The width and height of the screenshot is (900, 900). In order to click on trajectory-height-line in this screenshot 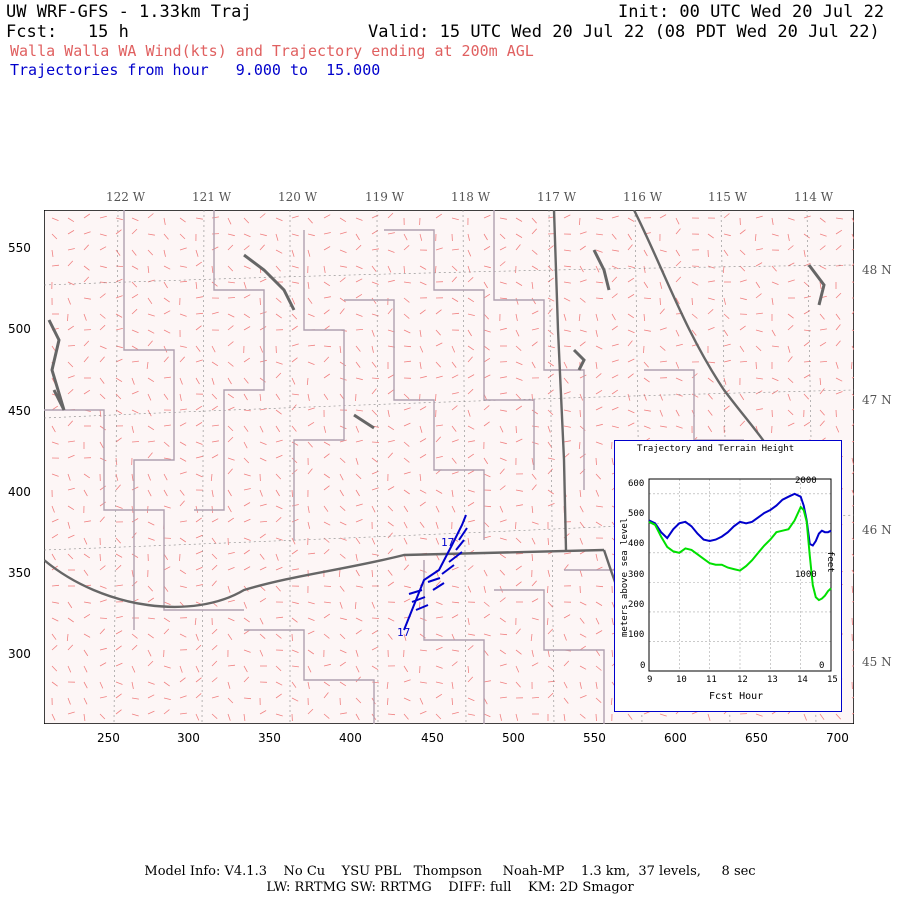, I will do `click(740, 519)`.